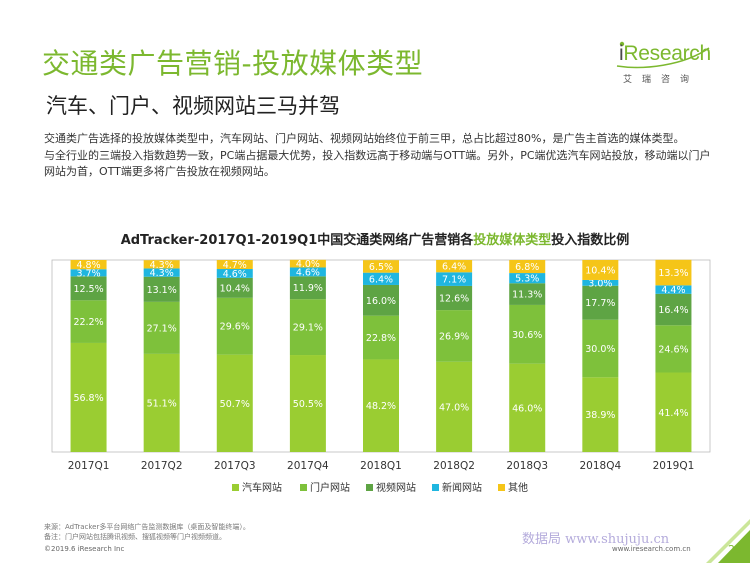 This screenshot has height=563, width=750. I want to click on data-label: 51.1%, so click(162, 403).